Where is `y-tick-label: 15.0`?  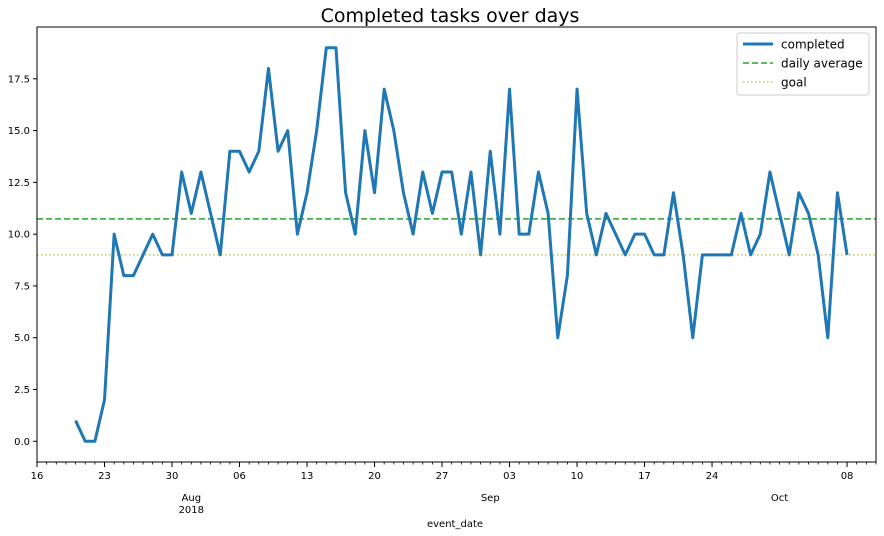
y-tick-label: 15.0 is located at coordinates (19, 131).